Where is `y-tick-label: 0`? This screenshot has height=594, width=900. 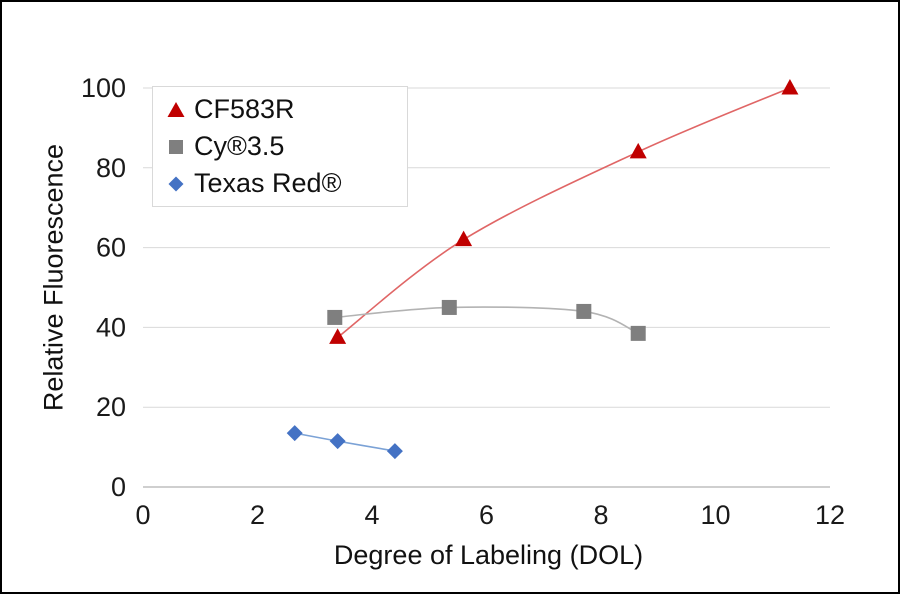 y-tick-label: 0 is located at coordinates (118, 487).